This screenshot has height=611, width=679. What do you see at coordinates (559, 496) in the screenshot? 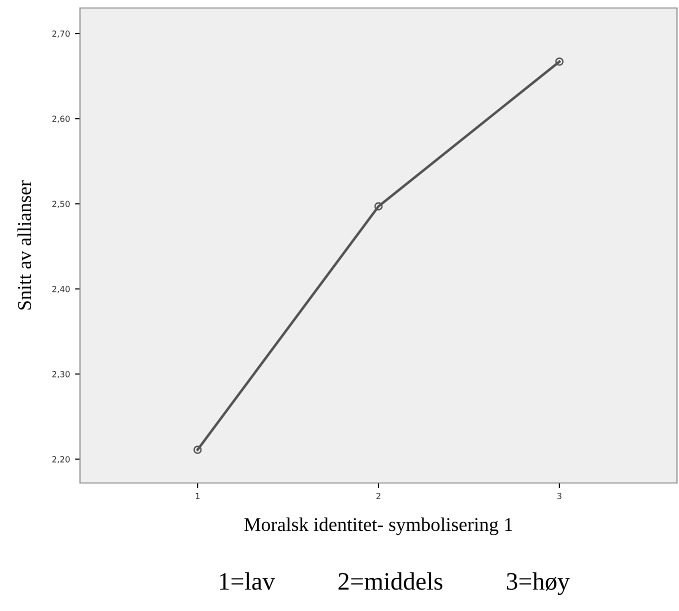
I see `x-tick-label: 3` at bounding box center [559, 496].